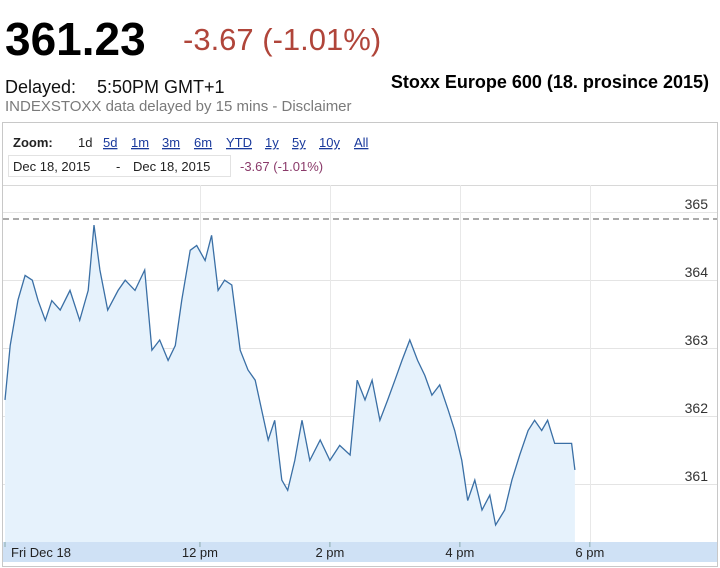 Image resolution: width=720 pixels, height=568 pixels. Describe the element at coordinates (697, 272) in the screenshot. I see `y-tick-label: 364` at that location.